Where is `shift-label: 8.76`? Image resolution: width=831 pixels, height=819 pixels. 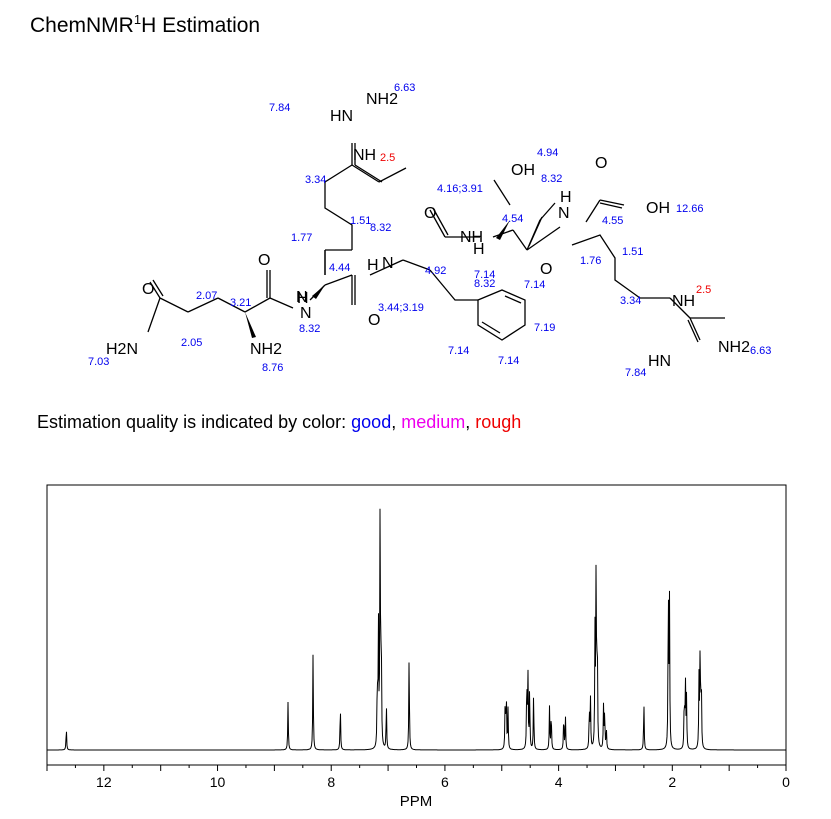
shift-label: 8.76 is located at coordinates (272, 368).